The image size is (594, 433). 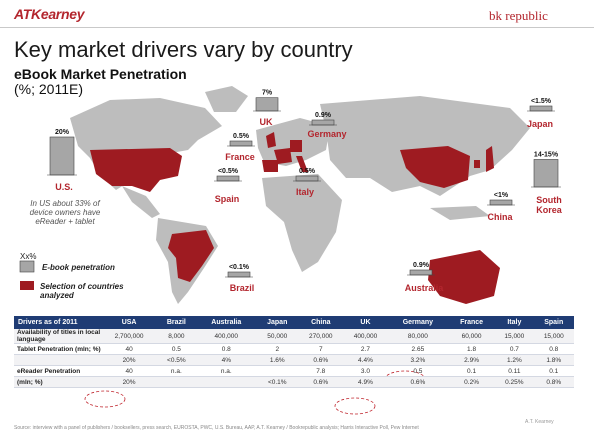 I want to click on country-germany, so click(x=296, y=146).